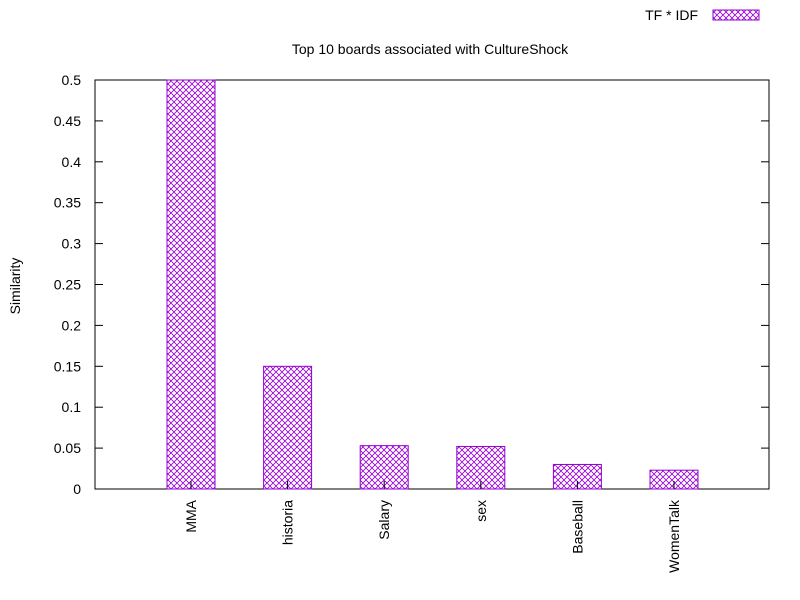 The image size is (800, 600). What do you see at coordinates (384, 520) in the screenshot?
I see `x-tick-label: Salary` at bounding box center [384, 520].